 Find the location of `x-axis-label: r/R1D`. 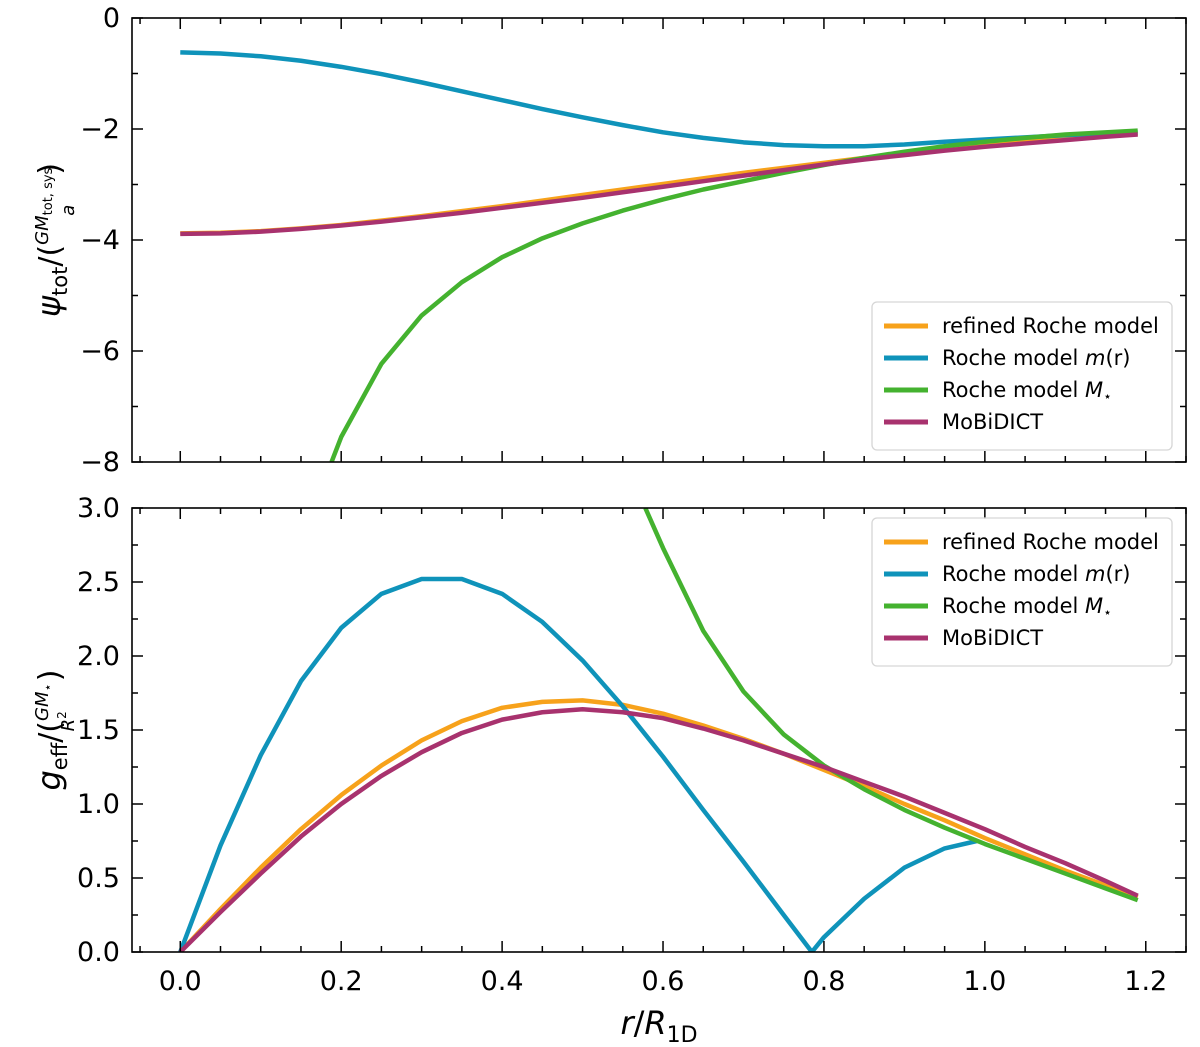

x-axis-label: r/R1D is located at coordinates (658, 1025).